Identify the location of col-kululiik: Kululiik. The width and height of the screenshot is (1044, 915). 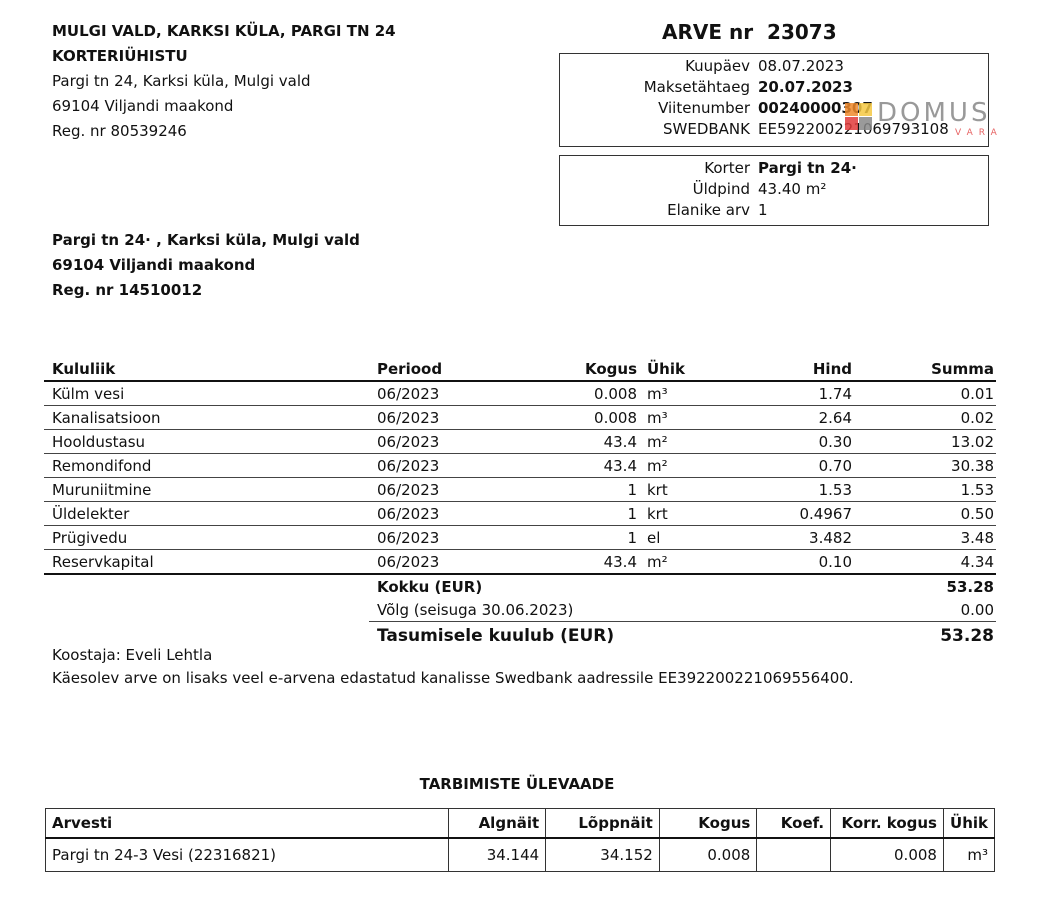
(206, 370).